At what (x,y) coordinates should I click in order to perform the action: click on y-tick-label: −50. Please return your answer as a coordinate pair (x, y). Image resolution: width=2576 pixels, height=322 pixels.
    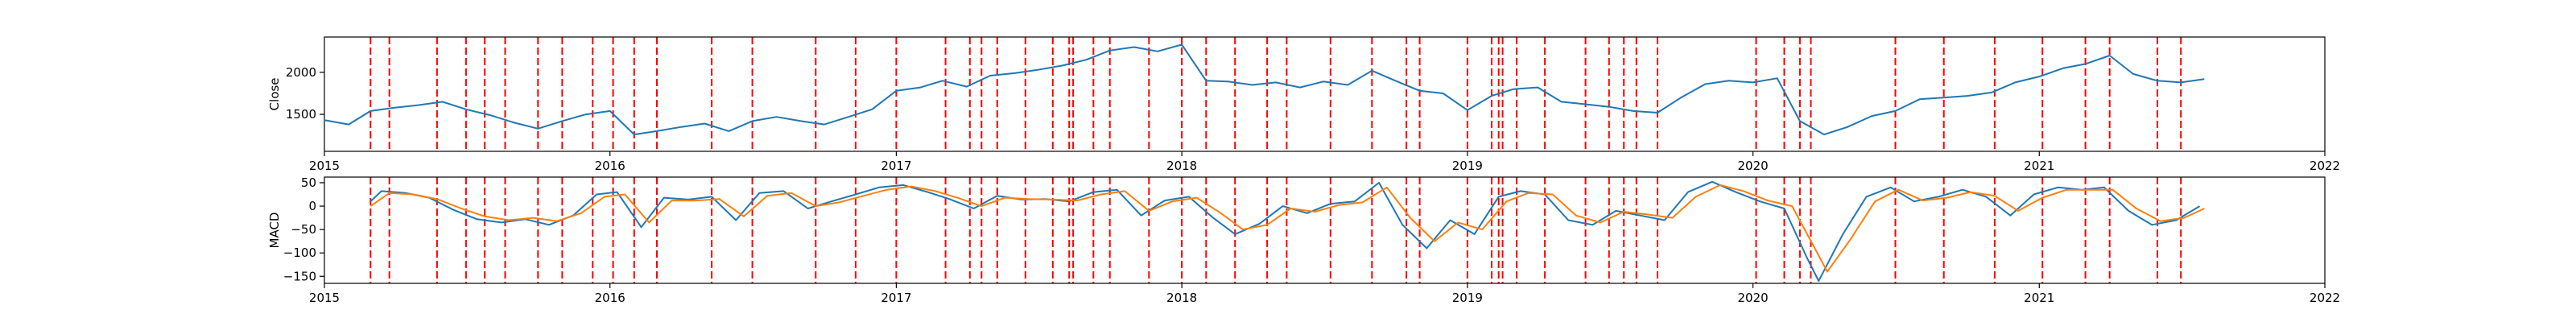
    Looking at the image, I should click on (303, 229).